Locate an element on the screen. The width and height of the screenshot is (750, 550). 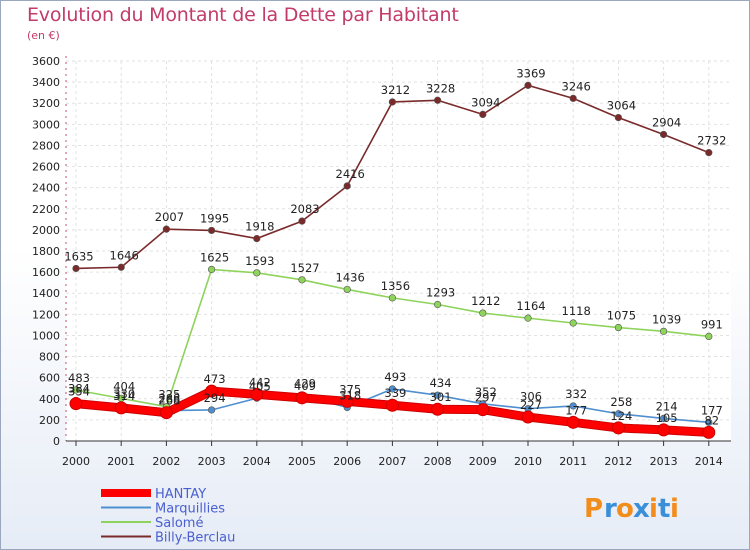
data-label-hantay: 375 is located at coordinates (350, 389).